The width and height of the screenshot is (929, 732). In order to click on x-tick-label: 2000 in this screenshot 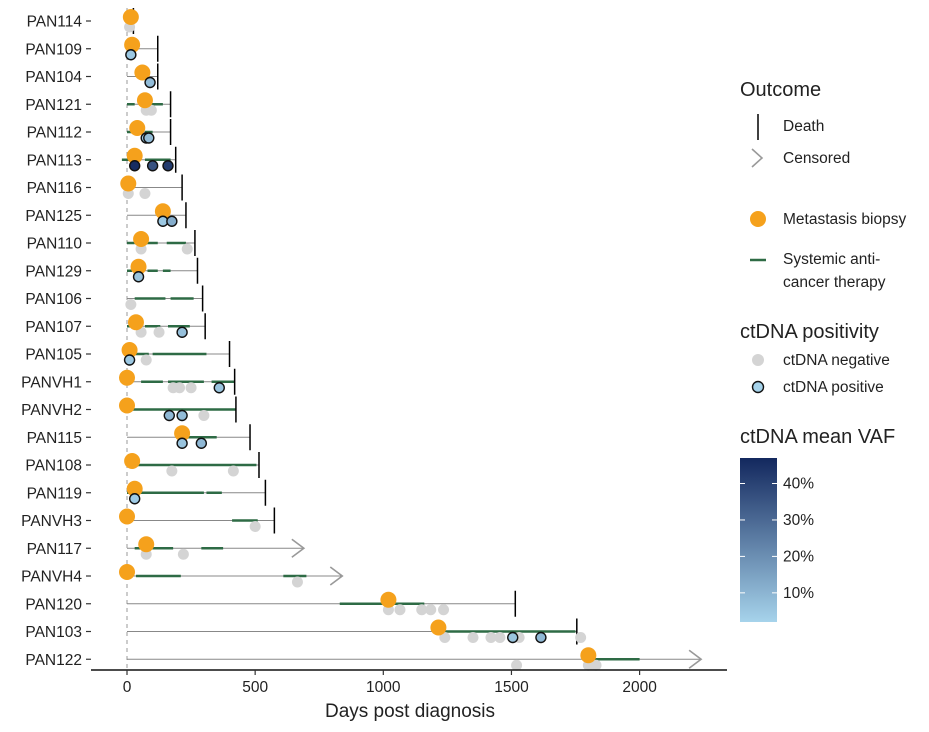, I will do `click(639, 687)`.